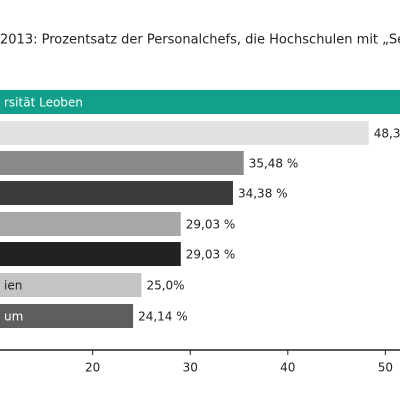 The height and width of the screenshot is (400, 400). What do you see at coordinates (43, 103) in the screenshot?
I see `category-label: rsität Leoben` at bounding box center [43, 103].